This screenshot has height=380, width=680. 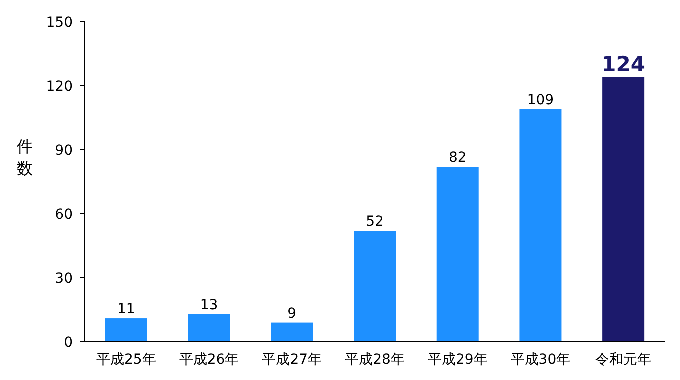 I want to click on x-tick-label: 平成28年, so click(x=375, y=360).